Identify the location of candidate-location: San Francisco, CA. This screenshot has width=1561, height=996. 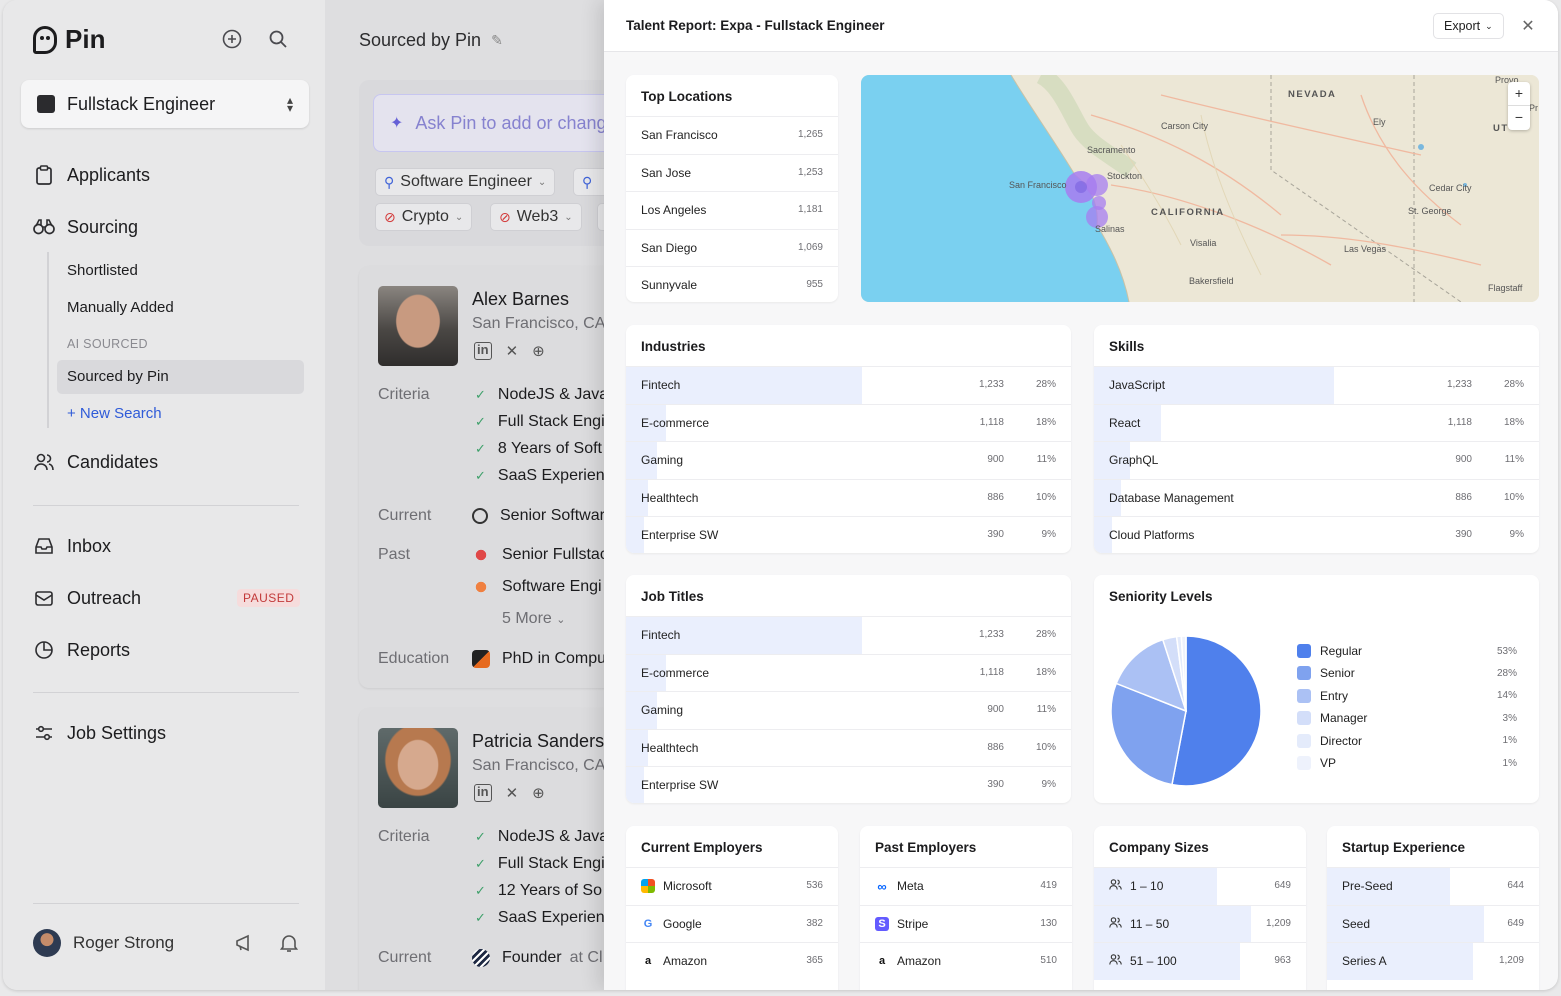
(539, 765).